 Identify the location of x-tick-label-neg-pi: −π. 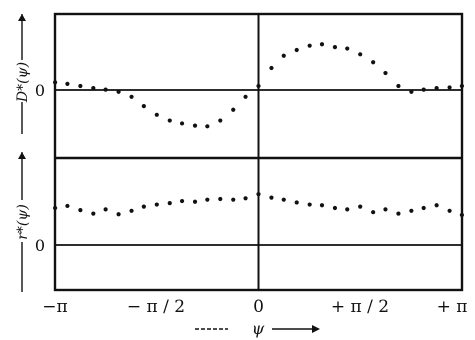
(54, 307).